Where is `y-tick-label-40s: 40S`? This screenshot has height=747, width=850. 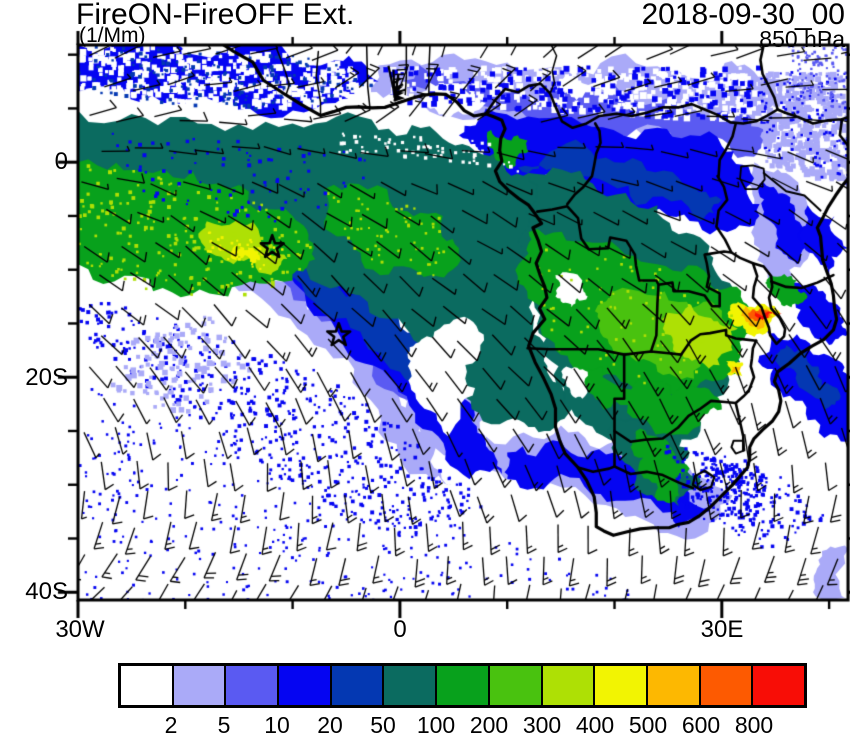
y-tick-label-40s: 40S is located at coordinates (46, 591).